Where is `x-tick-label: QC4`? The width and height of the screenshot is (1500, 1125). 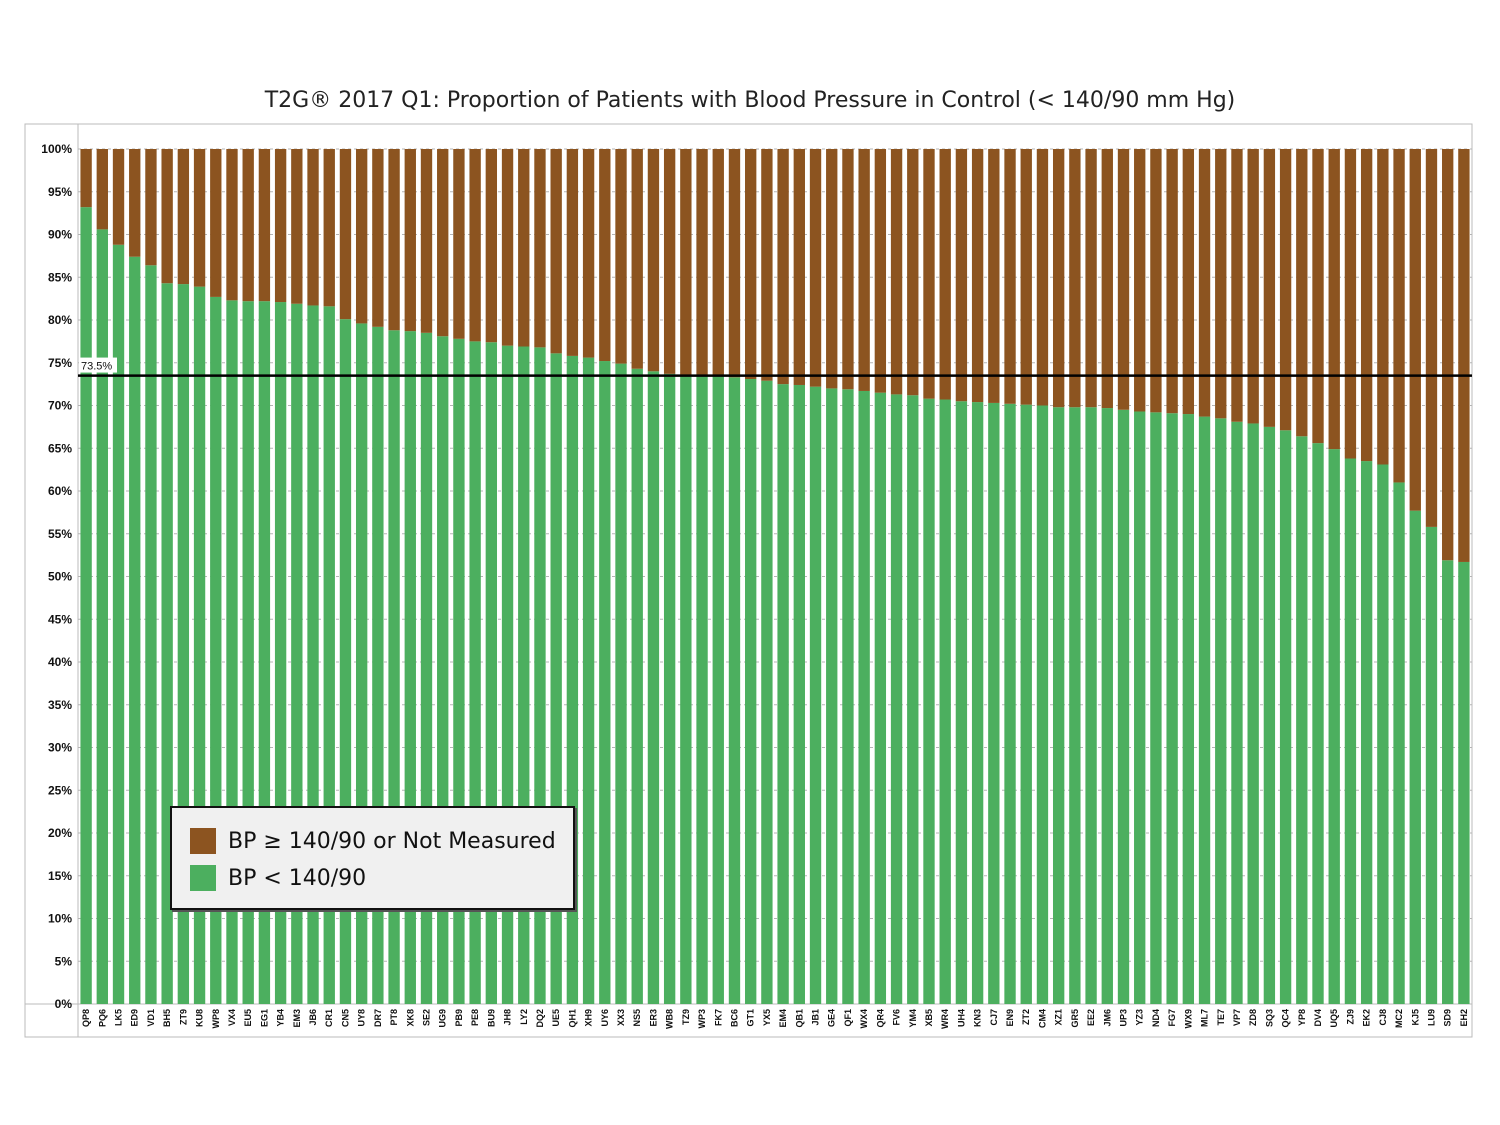 x-tick-label: QC4 is located at coordinates (1286, 1018).